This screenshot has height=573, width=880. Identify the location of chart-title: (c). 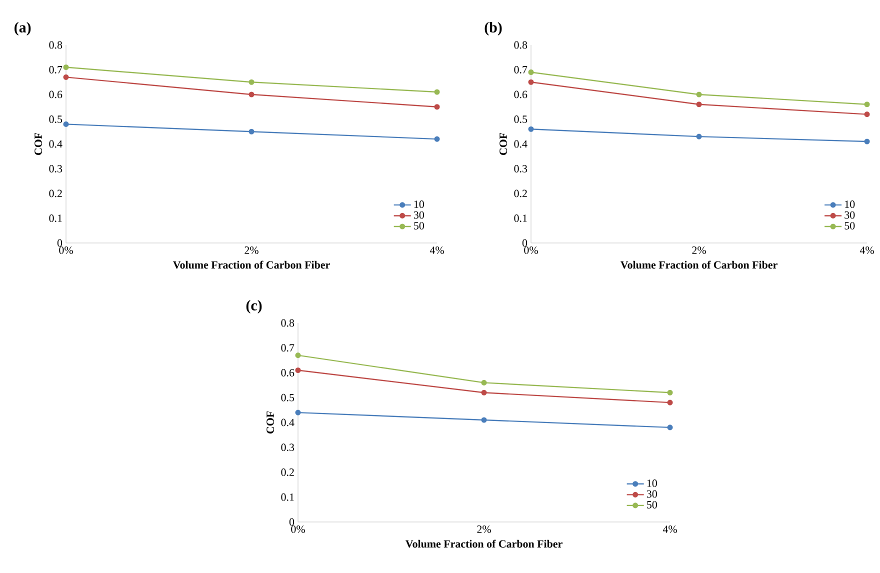
(254, 307).